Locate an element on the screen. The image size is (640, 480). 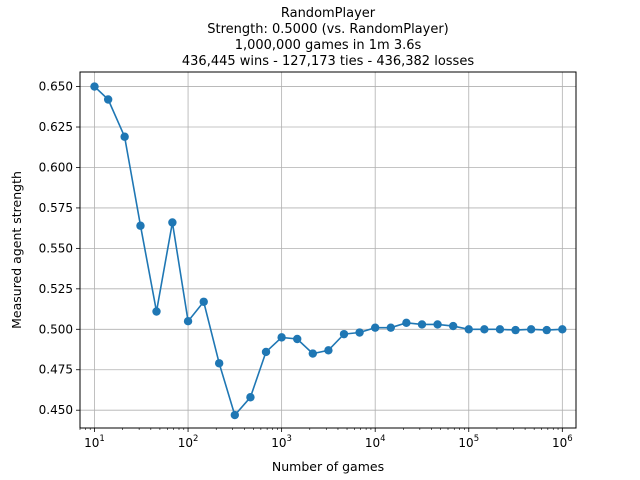
x-tick-label: 10³ is located at coordinates (281, 442).